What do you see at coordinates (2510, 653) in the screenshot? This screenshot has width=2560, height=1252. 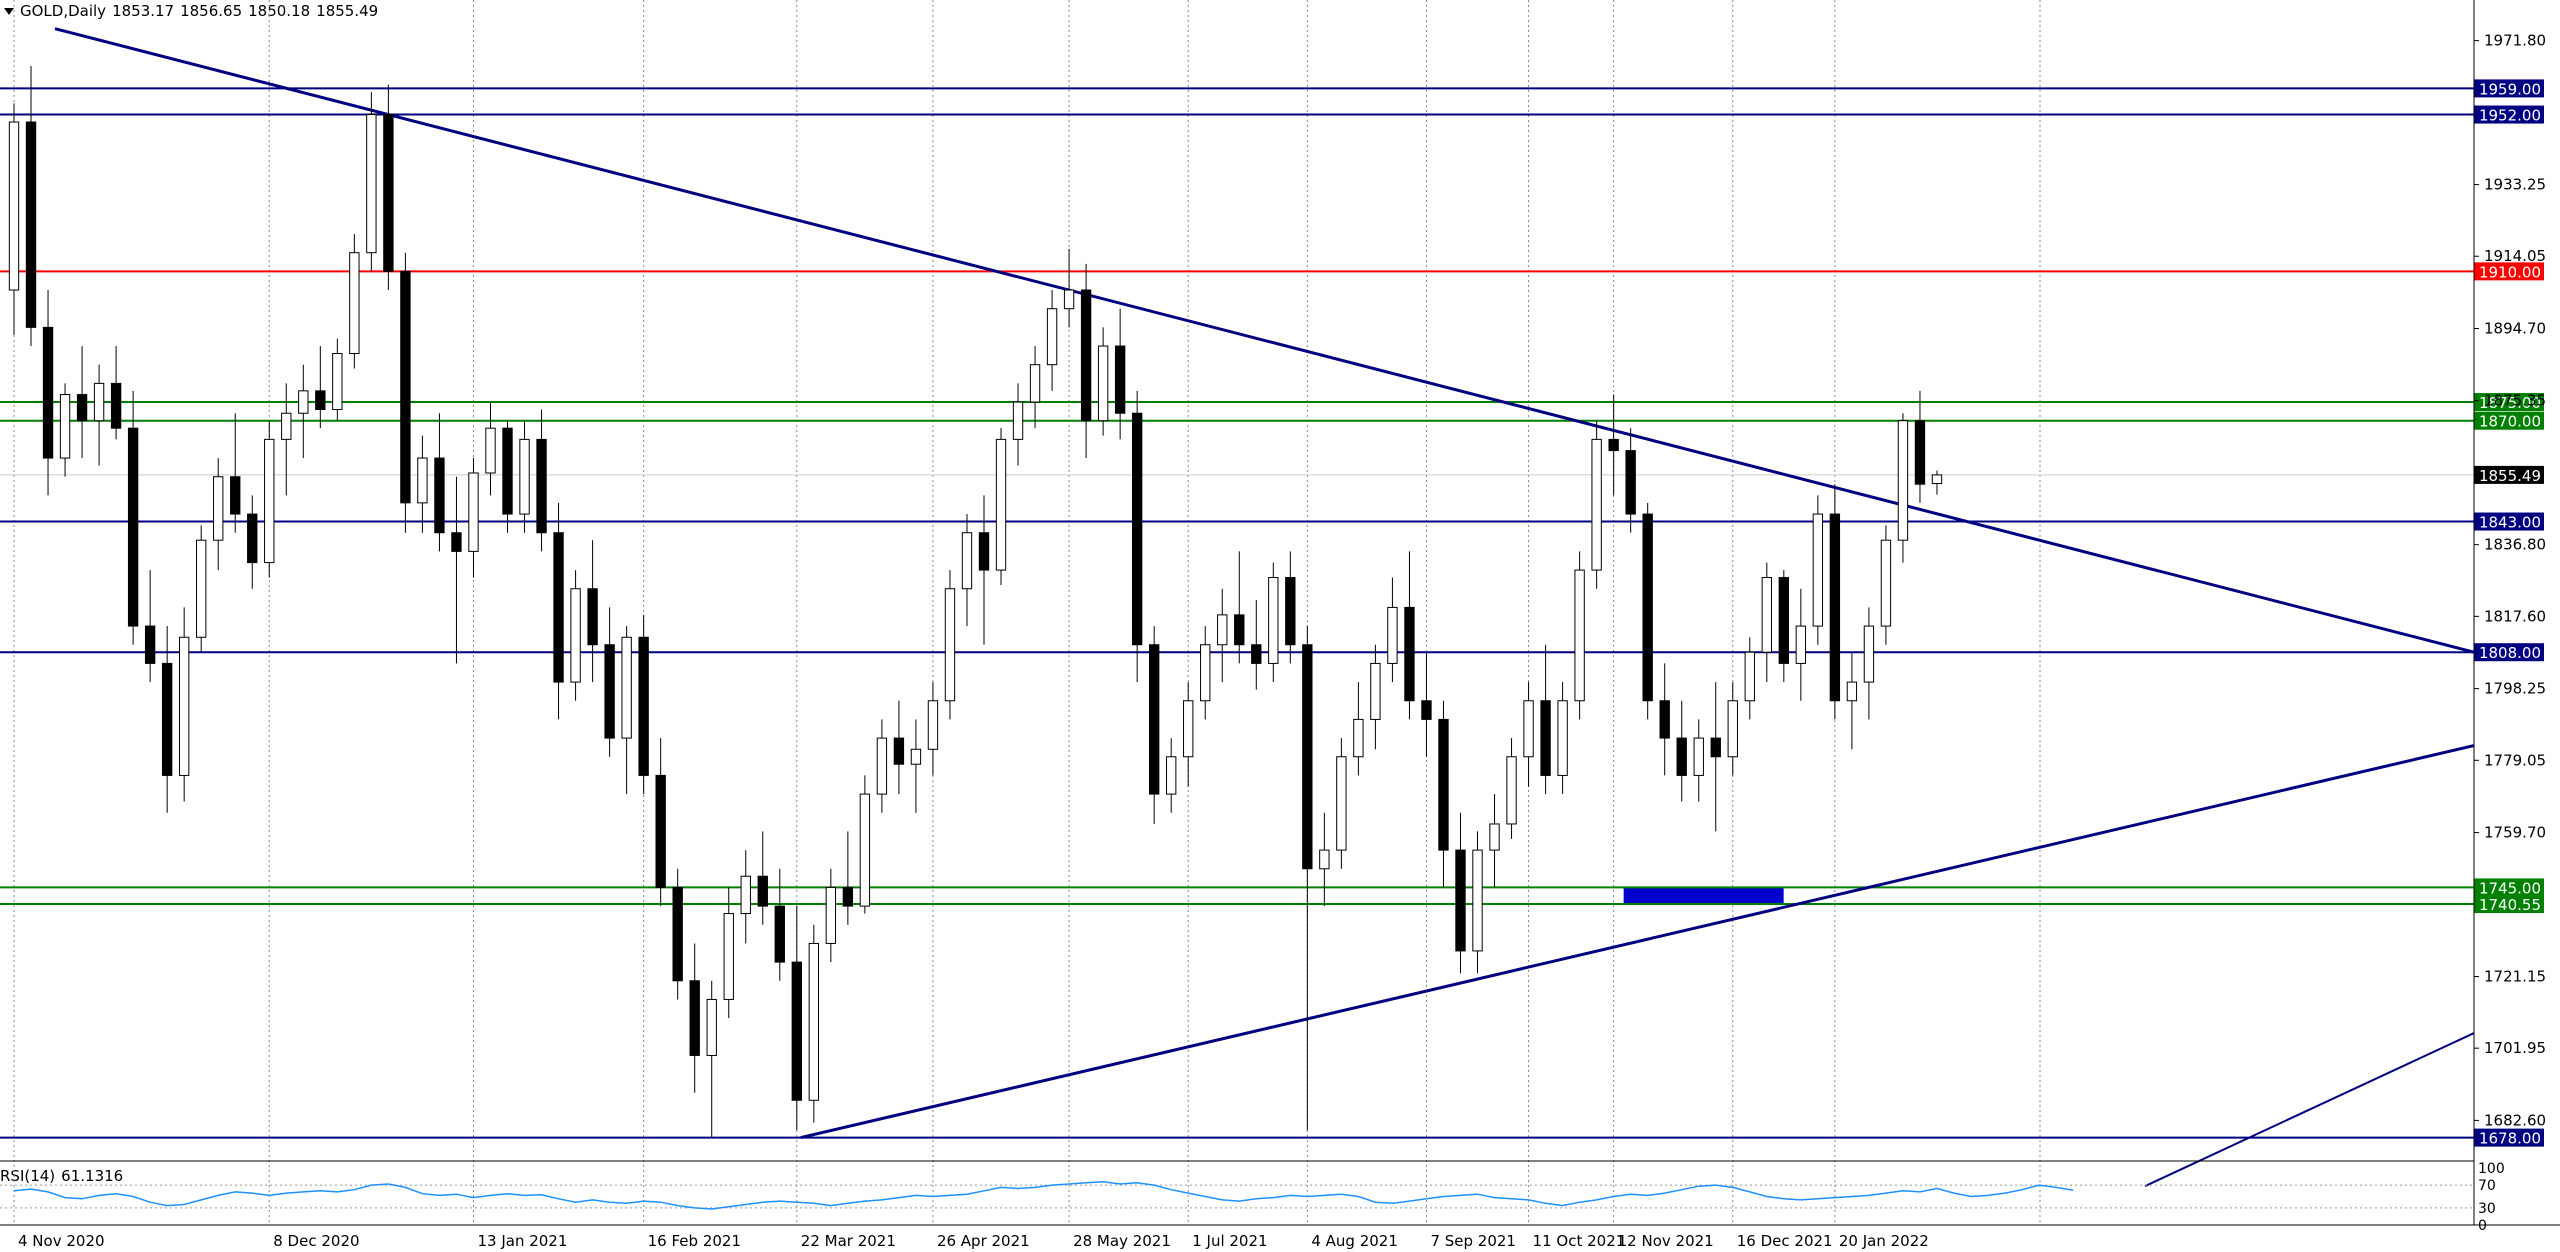 I see `level-label: 1808.00` at bounding box center [2510, 653].